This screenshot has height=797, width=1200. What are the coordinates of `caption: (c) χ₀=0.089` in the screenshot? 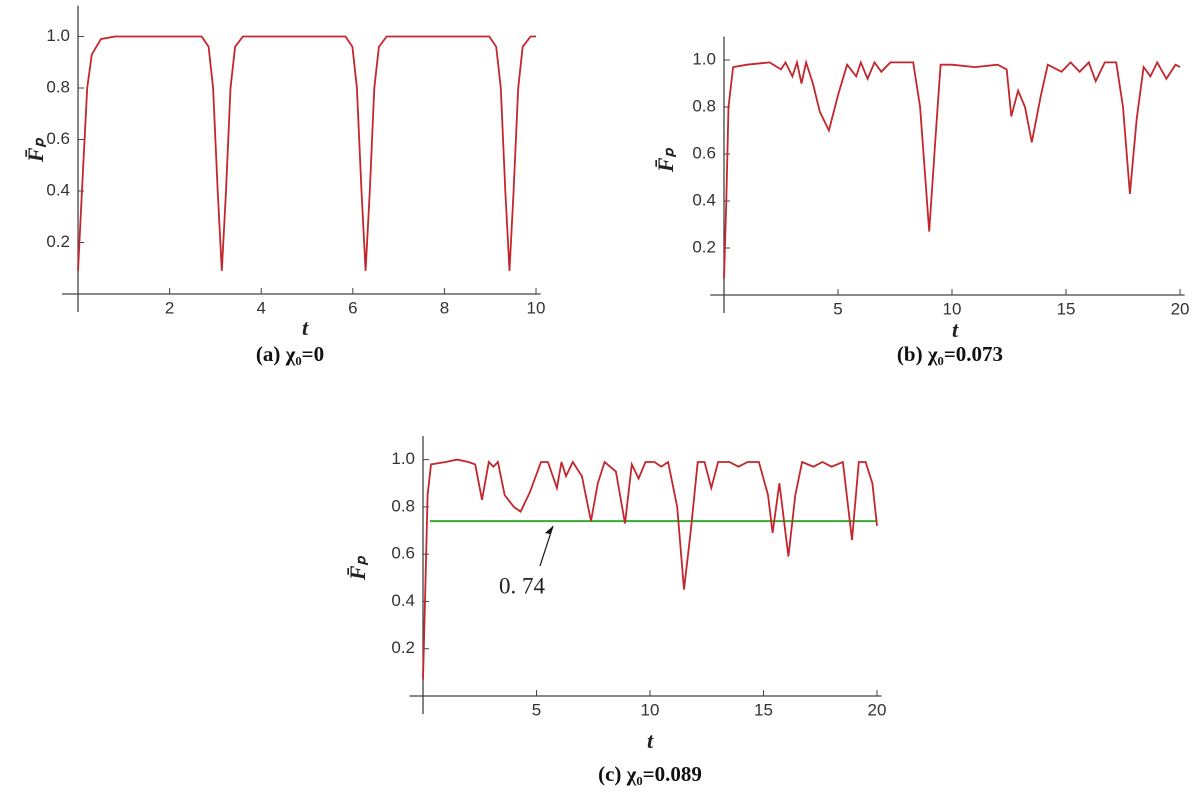 It's located at (650, 774).